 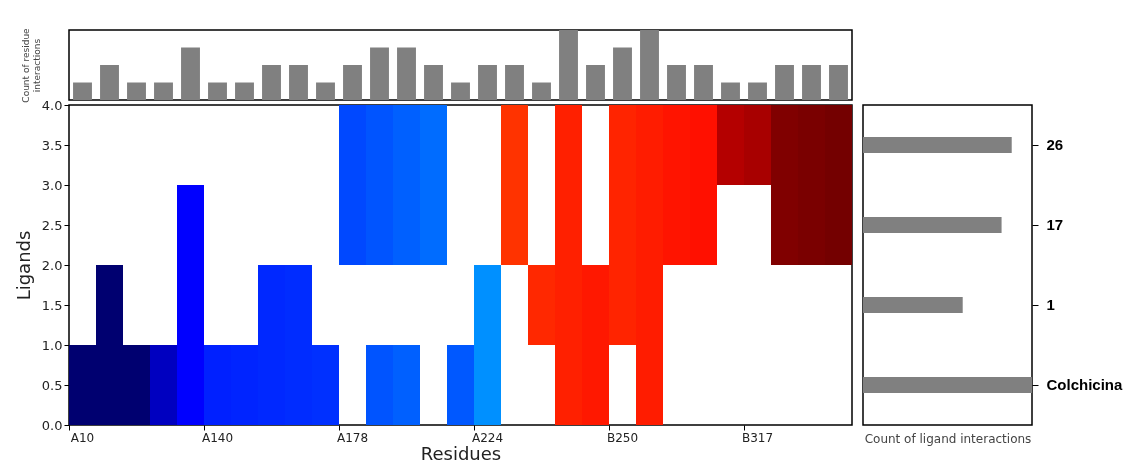 What do you see at coordinates (52, 265) in the screenshot?
I see `y-tick-label: 2.0` at bounding box center [52, 265].